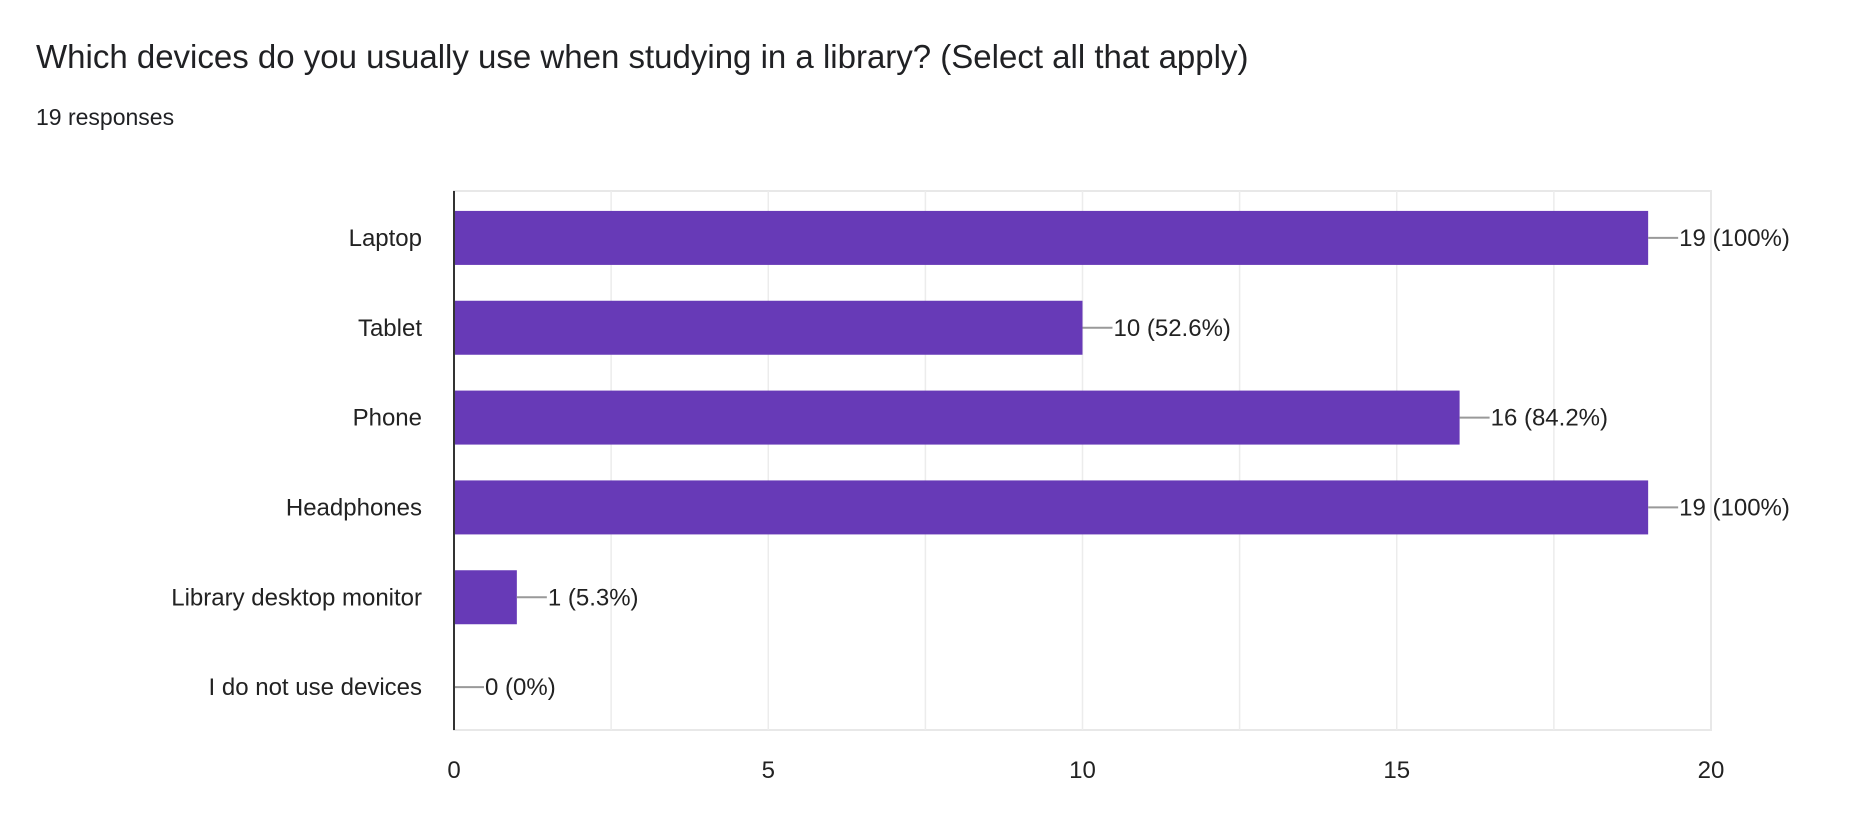 Image resolution: width=1862 pixels, height=818 pixels. I want to click on x-tick-label: 5, so click(768, 770).